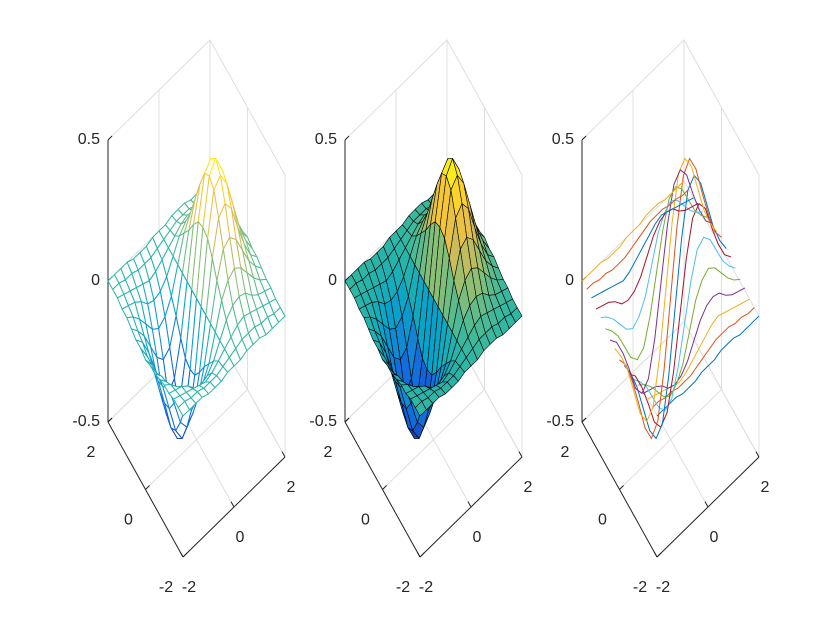 The height and width of the screenshot is (630, 840). I want to click on surface-patch, so click(420, 408).